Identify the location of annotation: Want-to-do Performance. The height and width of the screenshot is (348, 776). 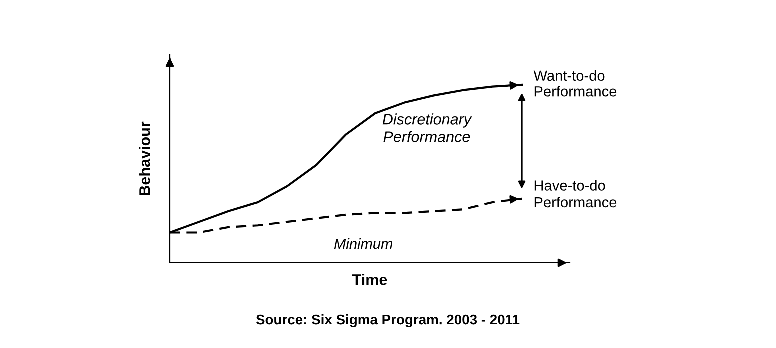
(575, 83).